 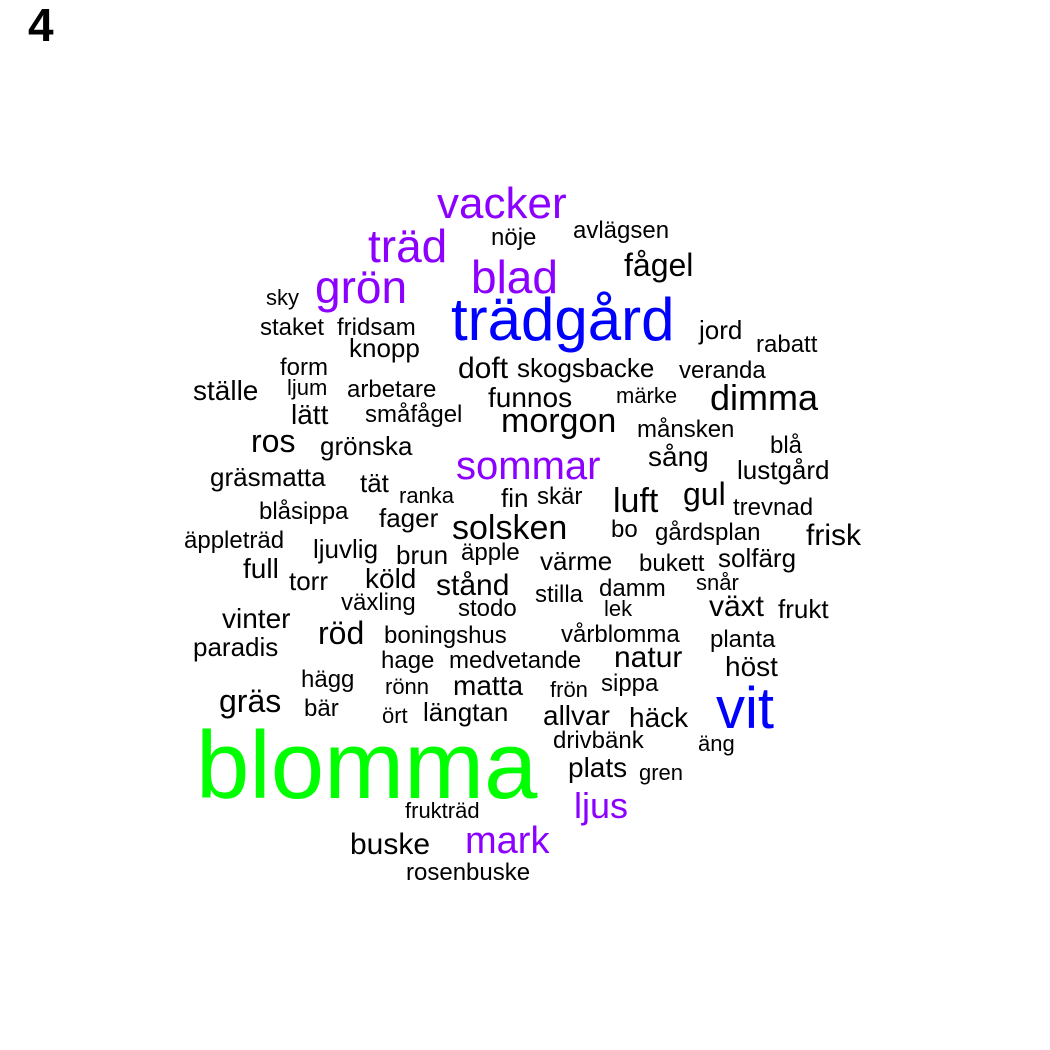 I want to click on word-60: full, so click(x=261, y=568).